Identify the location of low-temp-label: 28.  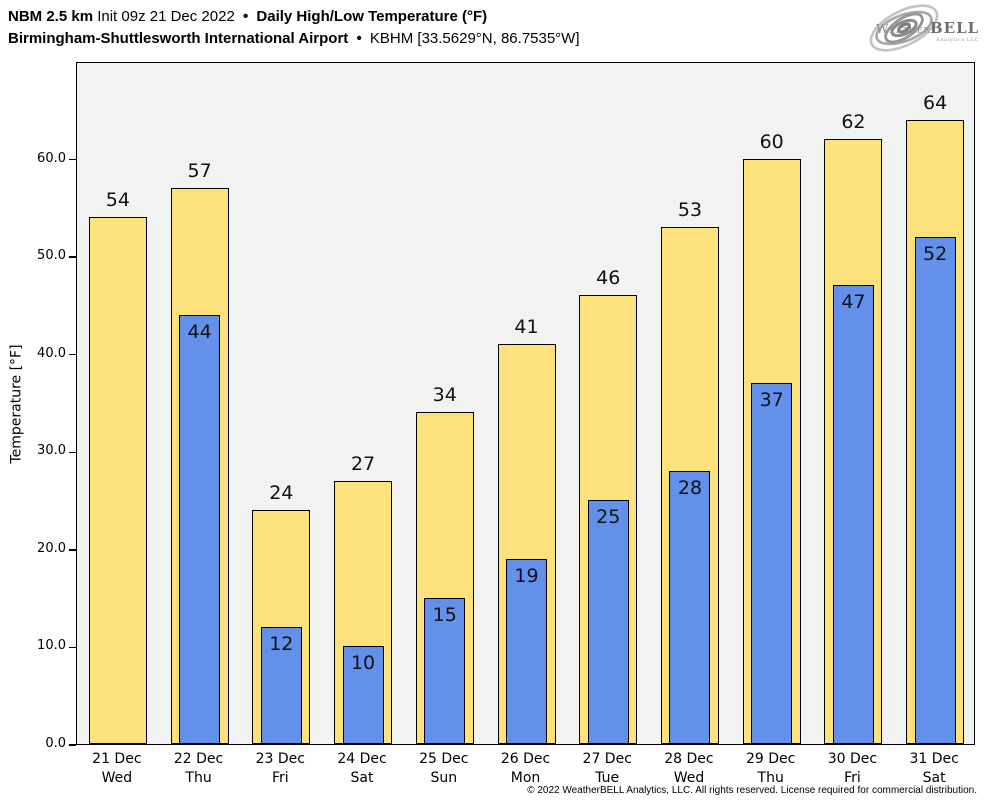
(690, 487).